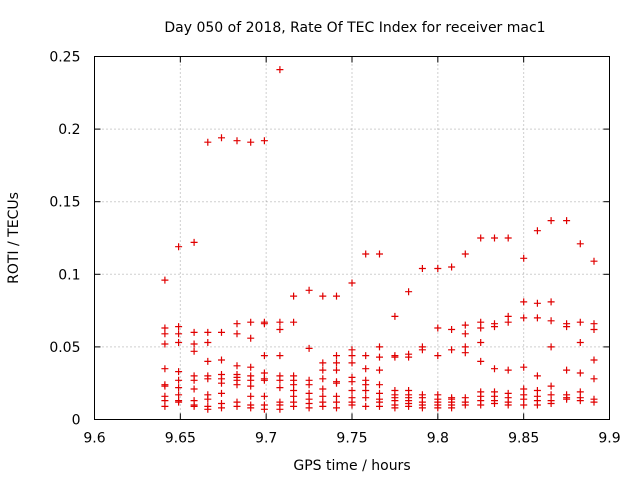 The image size is (640, 480). I want to click on x-tick-label: 9.75, so click(351, 439).